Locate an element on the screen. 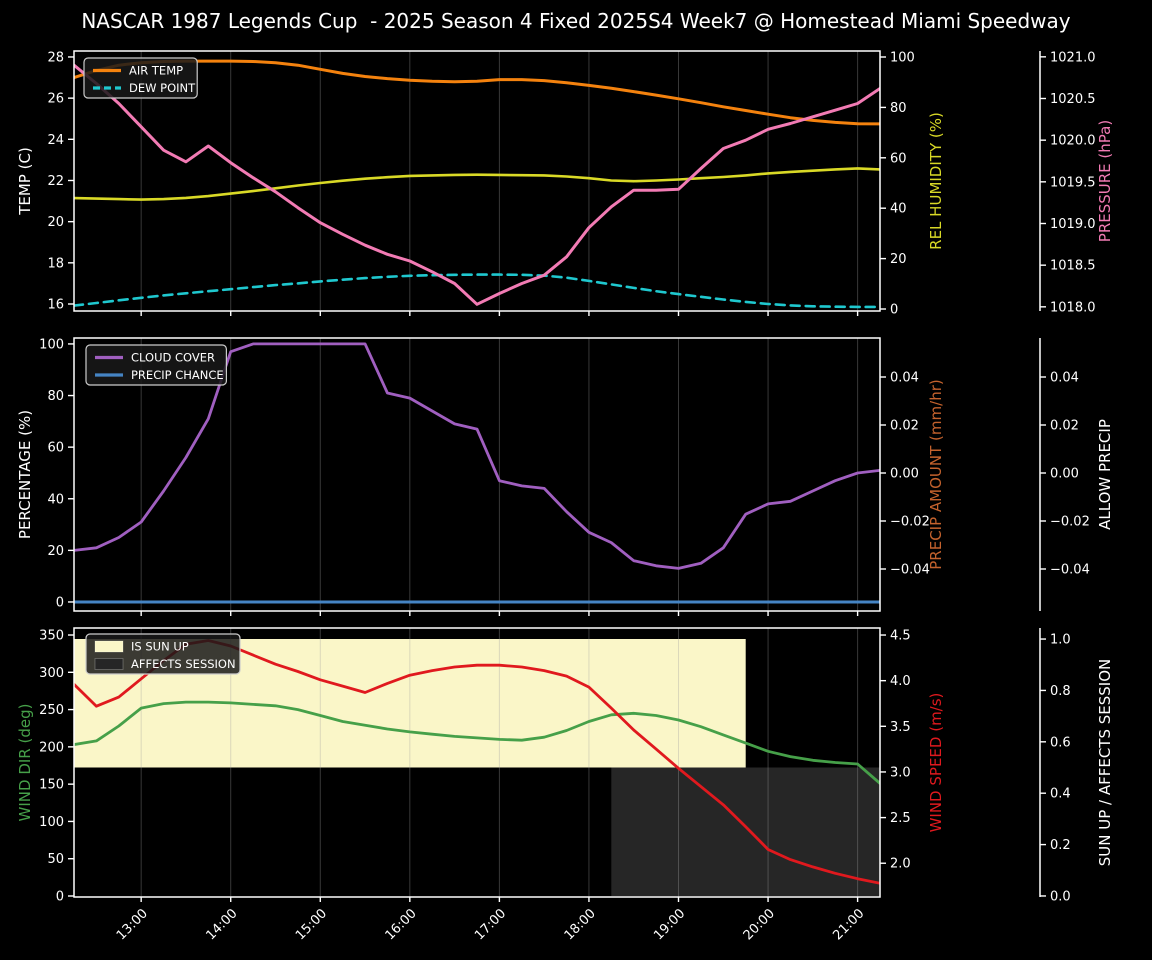  tick-label: 3.5 is located at coordinates (900, 727).